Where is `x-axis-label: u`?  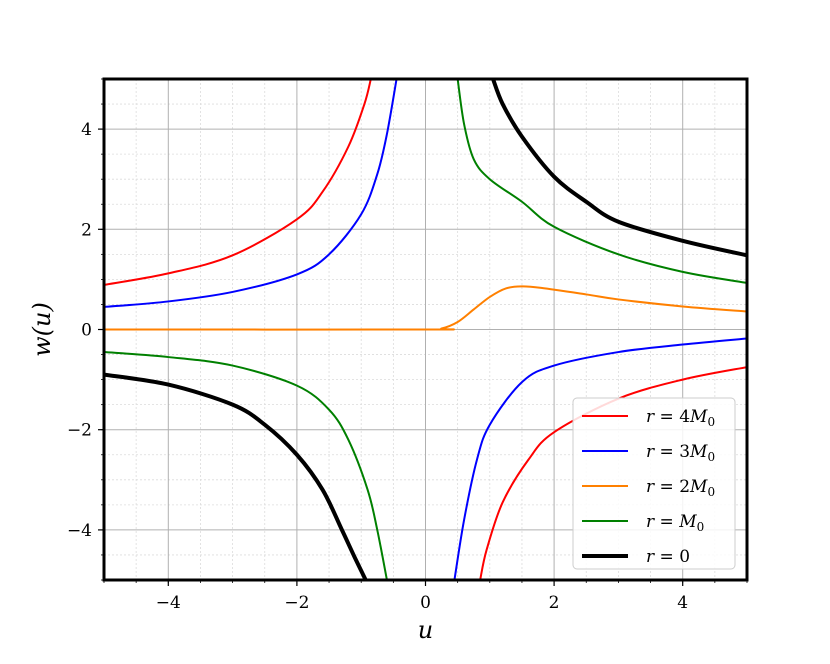 x-axis-label: u is located at coordinates (425, 630).